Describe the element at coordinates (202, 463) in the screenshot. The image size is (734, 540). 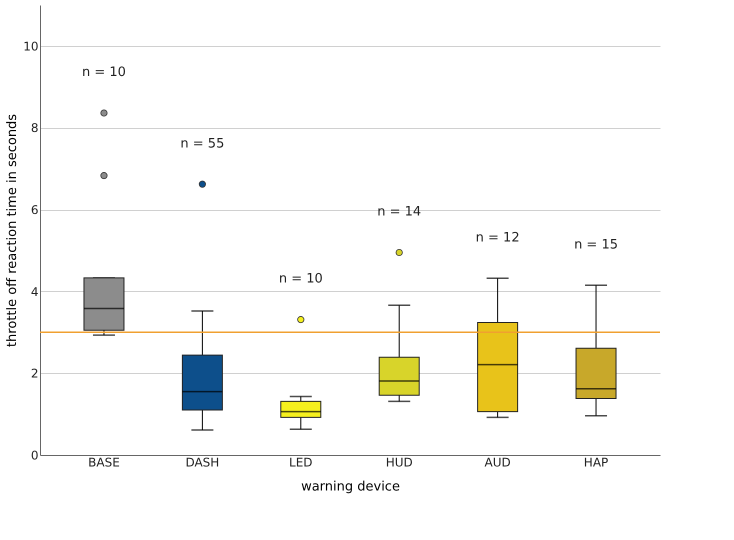
I see `x-tick-label: DASH` at that location.